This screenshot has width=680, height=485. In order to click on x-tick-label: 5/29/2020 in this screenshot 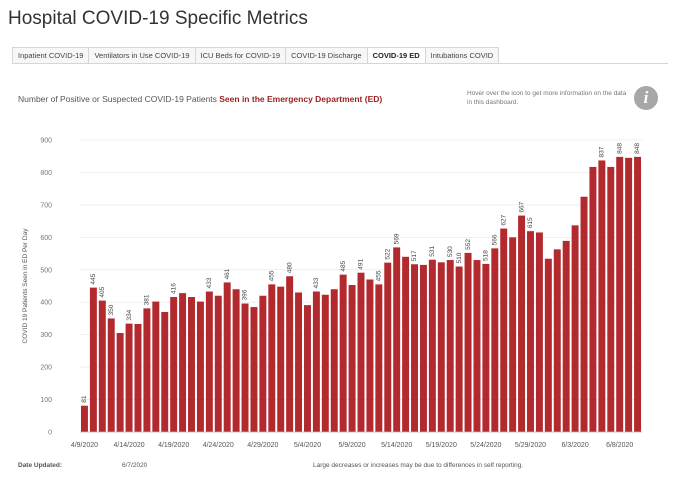, I will do `click(530, 445)`.